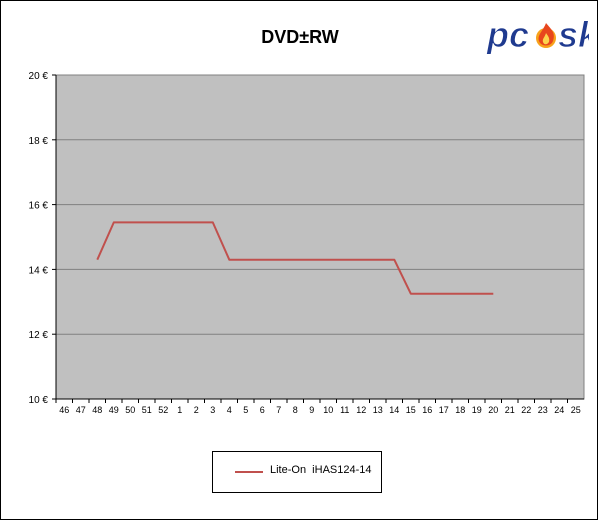 The image size is (598, 520). What do you see at coordinates (39, 270) in the screenshot?
I see `y-tick-label: 14 €` at bounding box center [39, 270].